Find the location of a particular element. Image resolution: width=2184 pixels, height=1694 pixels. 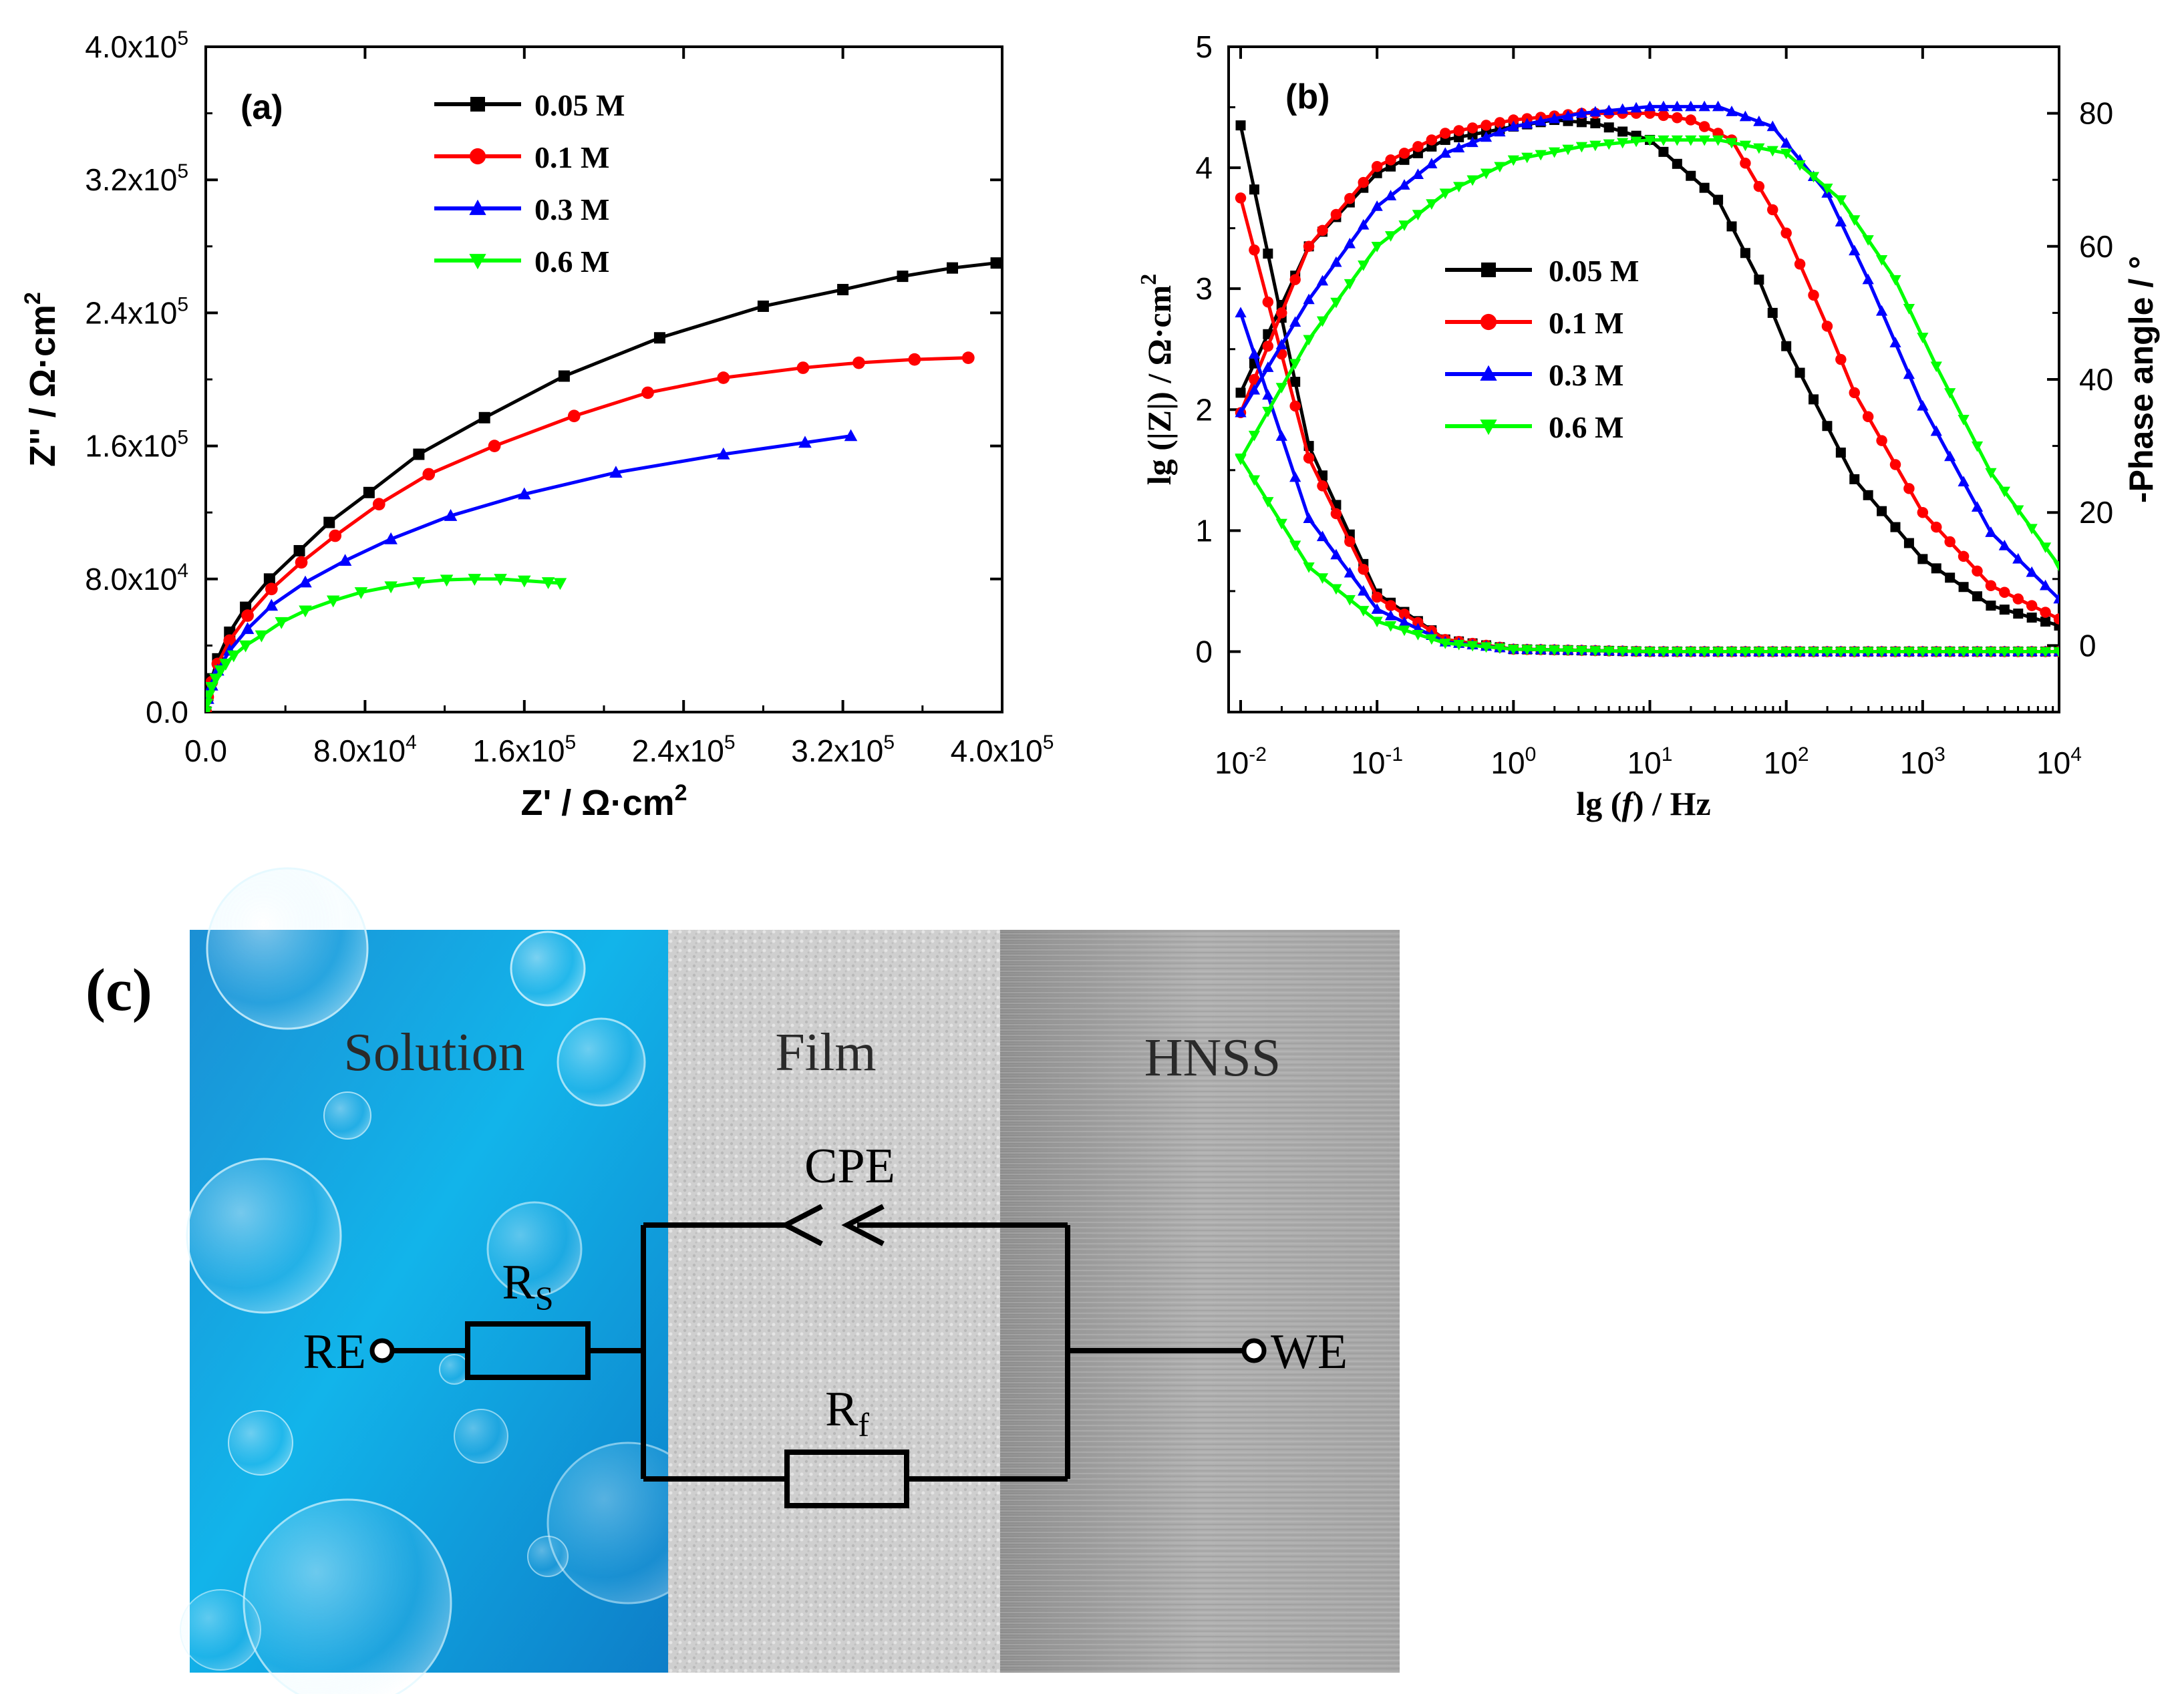

legend-marker-a is located at coordinates (477, 104).